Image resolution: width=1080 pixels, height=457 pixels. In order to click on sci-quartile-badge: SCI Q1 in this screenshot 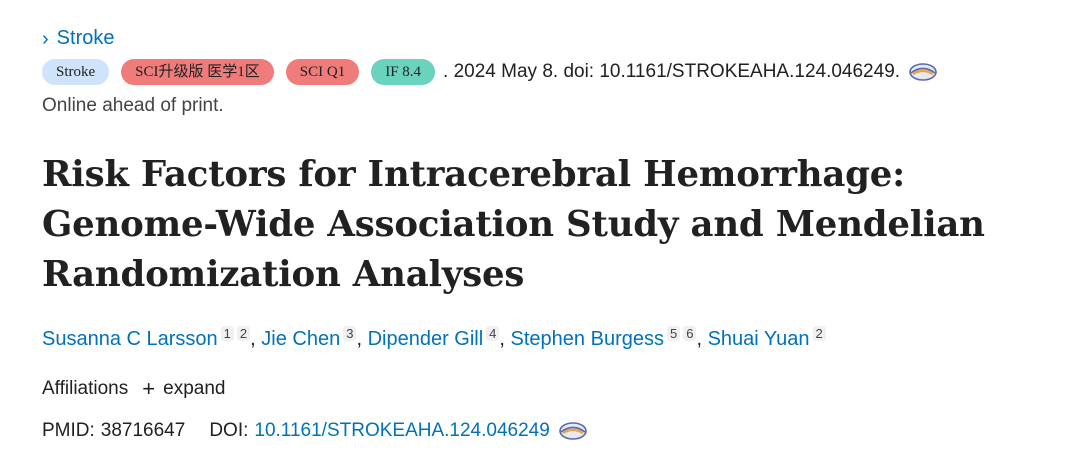, I will do `click(322, 72)`.